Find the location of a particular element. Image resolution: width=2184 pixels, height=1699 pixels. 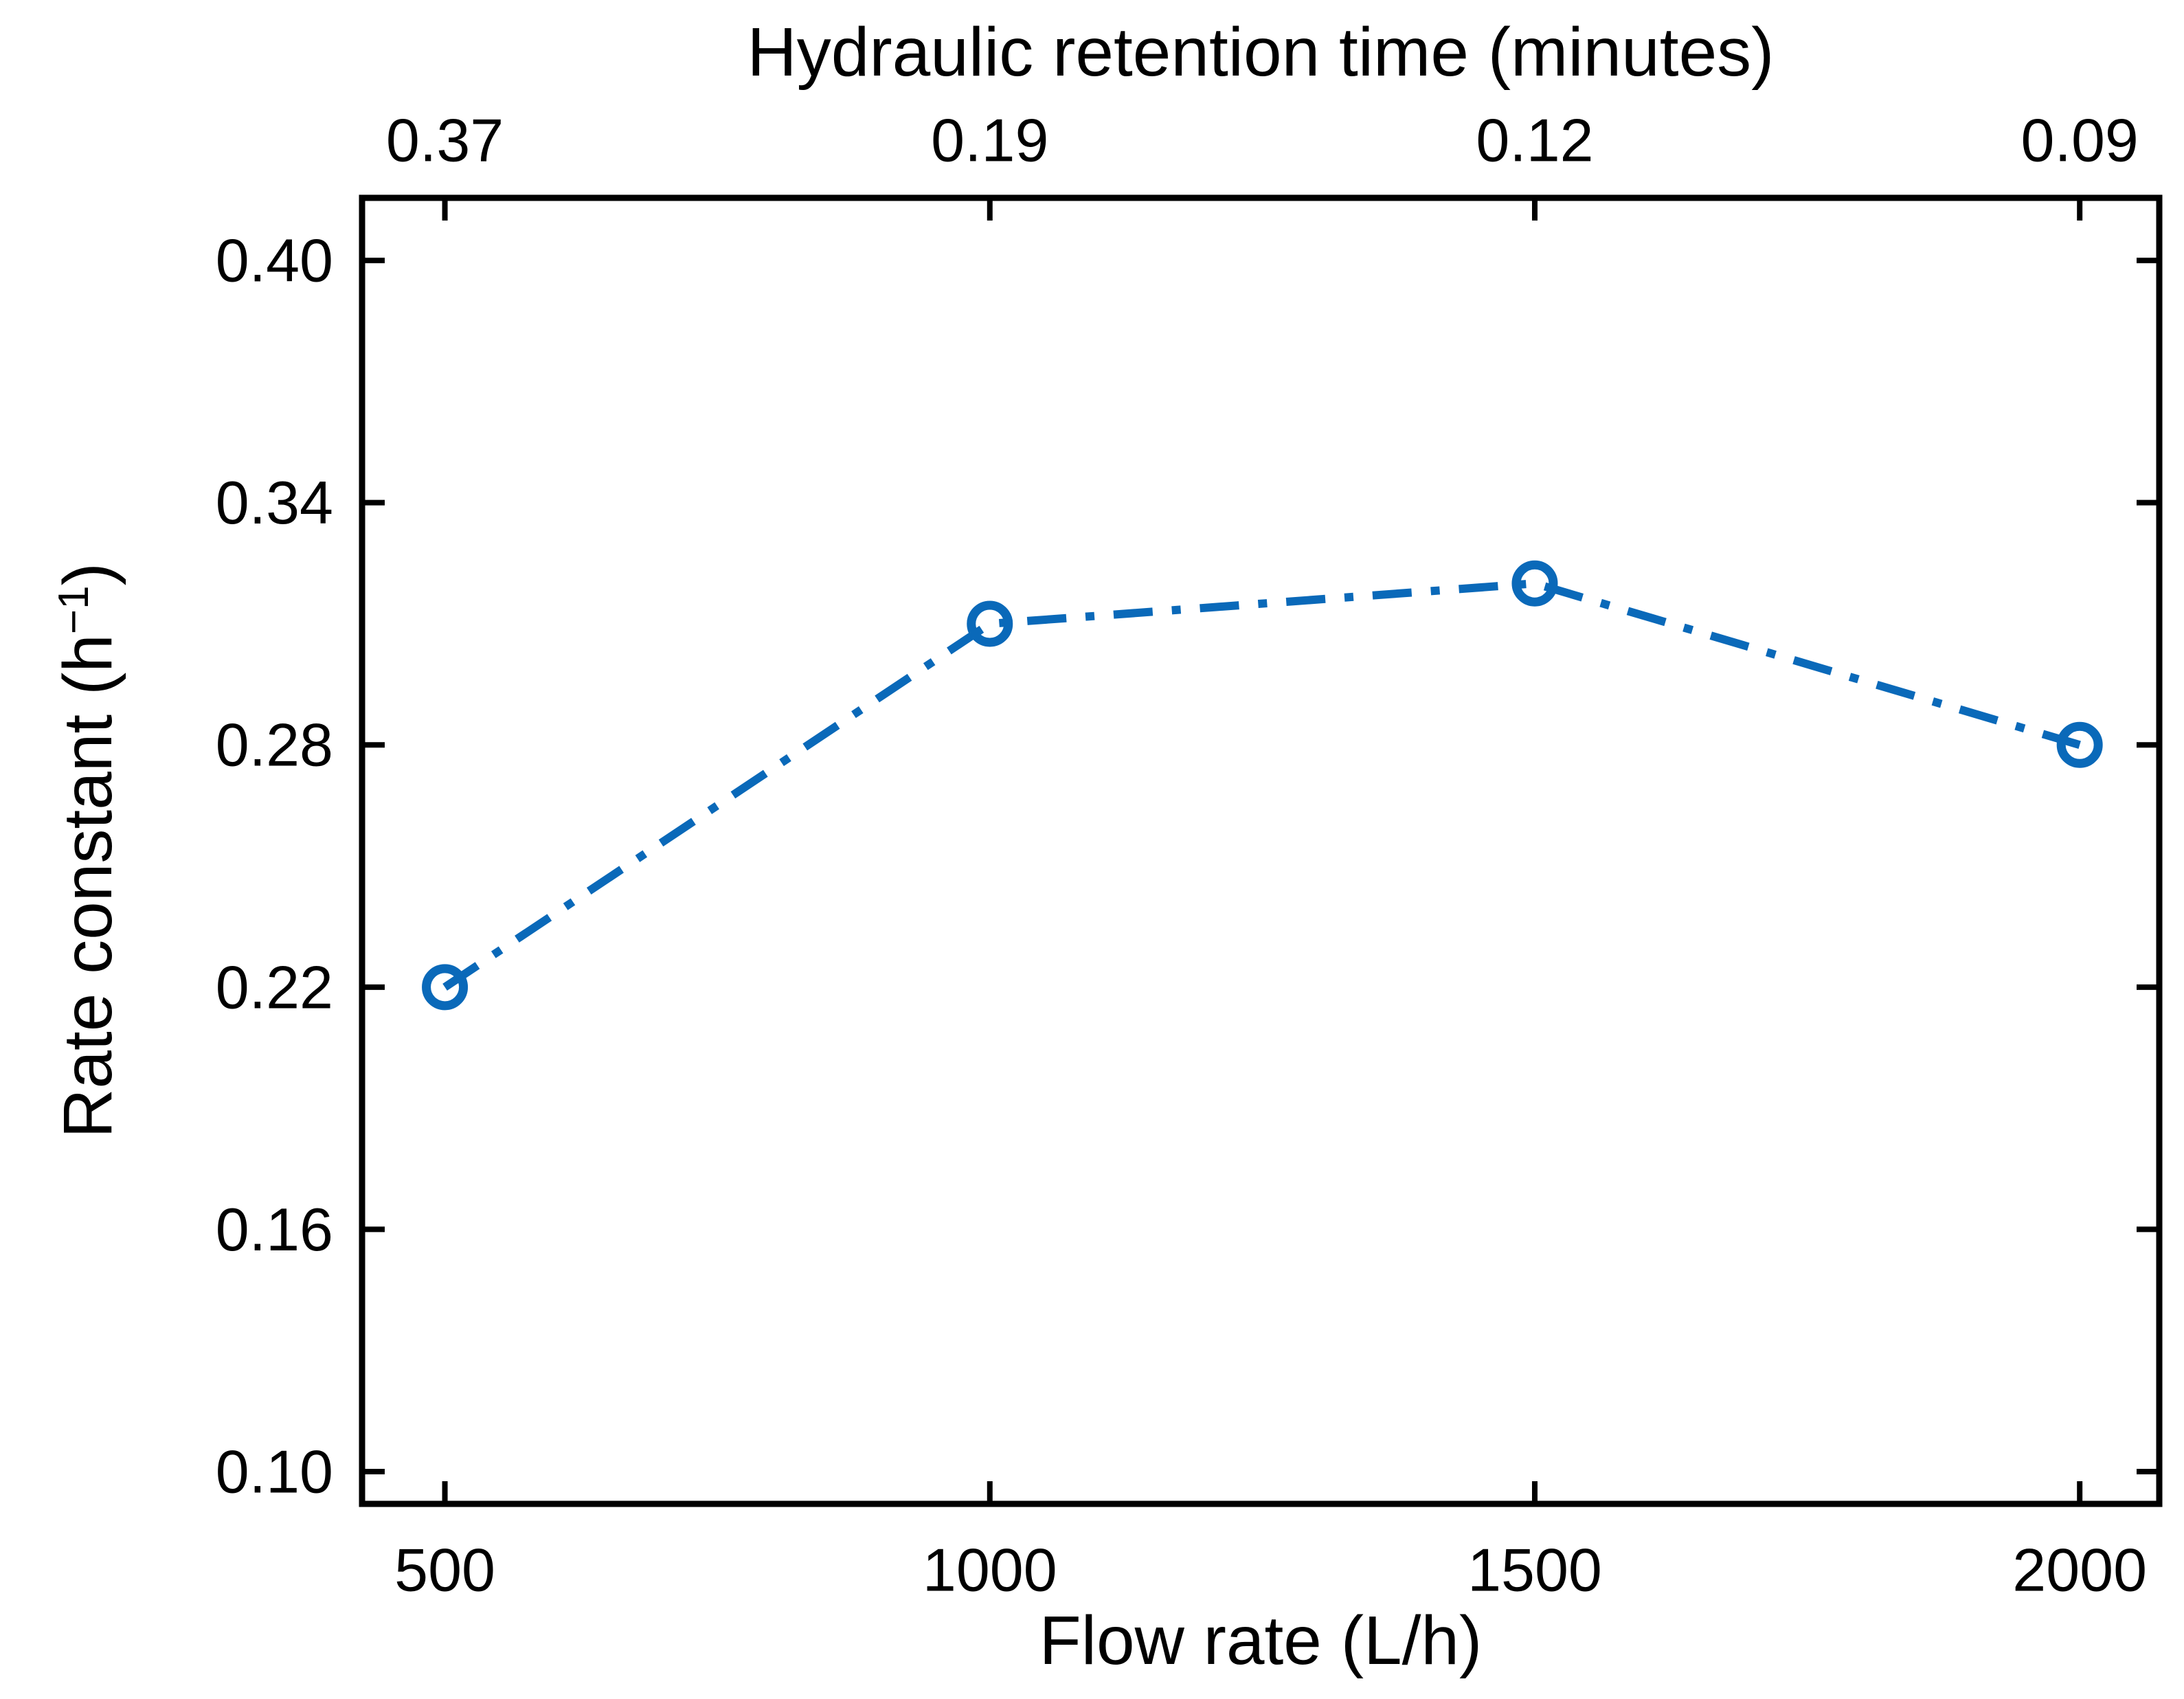

x-axis-title: Flow rate (L/h) is located at coordinates (1261, 1640).